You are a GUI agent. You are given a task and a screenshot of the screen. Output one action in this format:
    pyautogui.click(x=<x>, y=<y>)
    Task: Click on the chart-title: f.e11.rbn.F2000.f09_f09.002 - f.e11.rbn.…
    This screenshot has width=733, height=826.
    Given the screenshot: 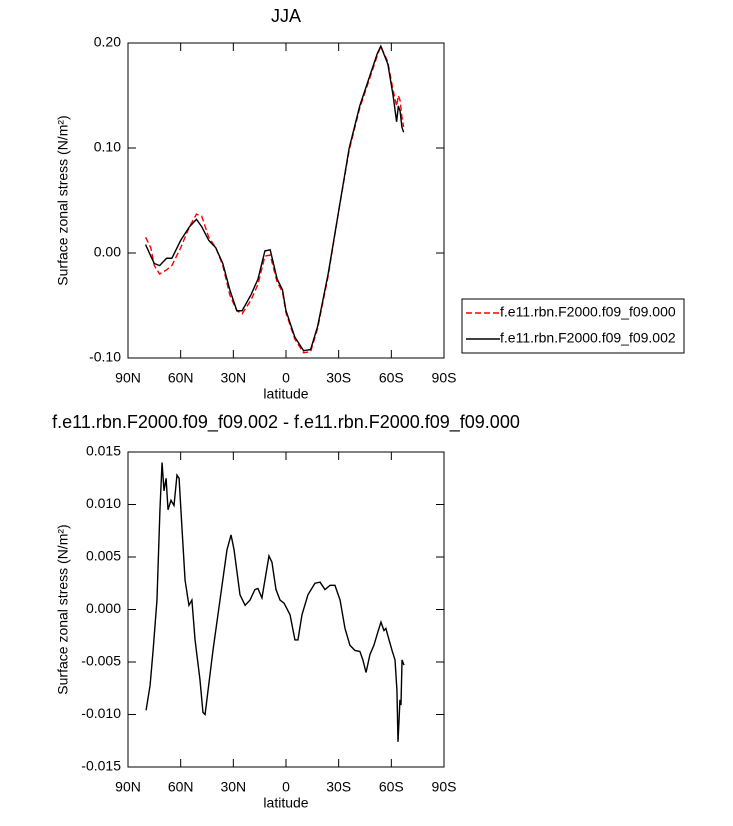 What is the action you would take?
    pyautogui.click(x=286, y=422)
    